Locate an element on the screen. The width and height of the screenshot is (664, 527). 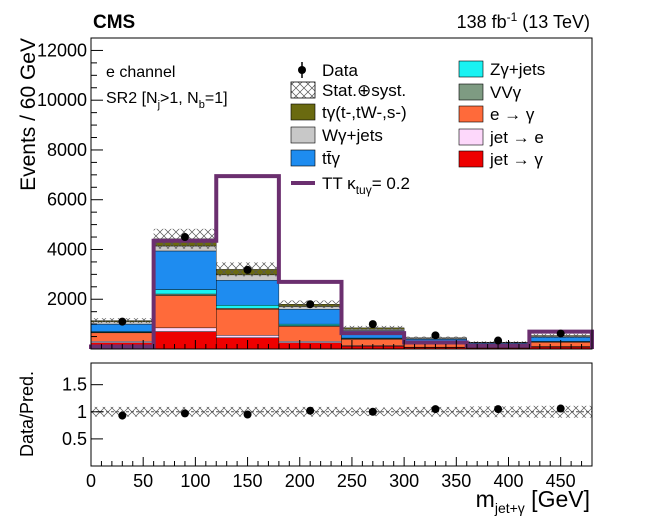
legend-entry-tgamma: tγ(t-,tW-,s-) is located at coordinates (348, 112).